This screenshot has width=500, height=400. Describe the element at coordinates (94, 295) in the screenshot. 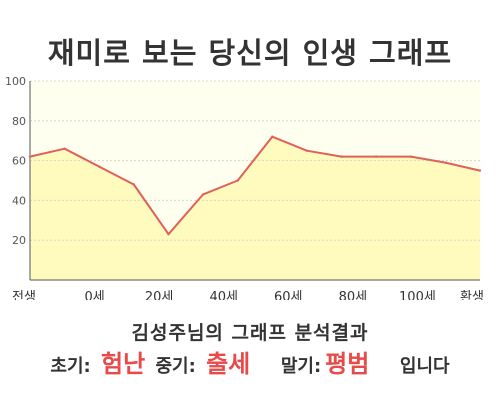

I see `x-tick-label-1: 0세` at that location.